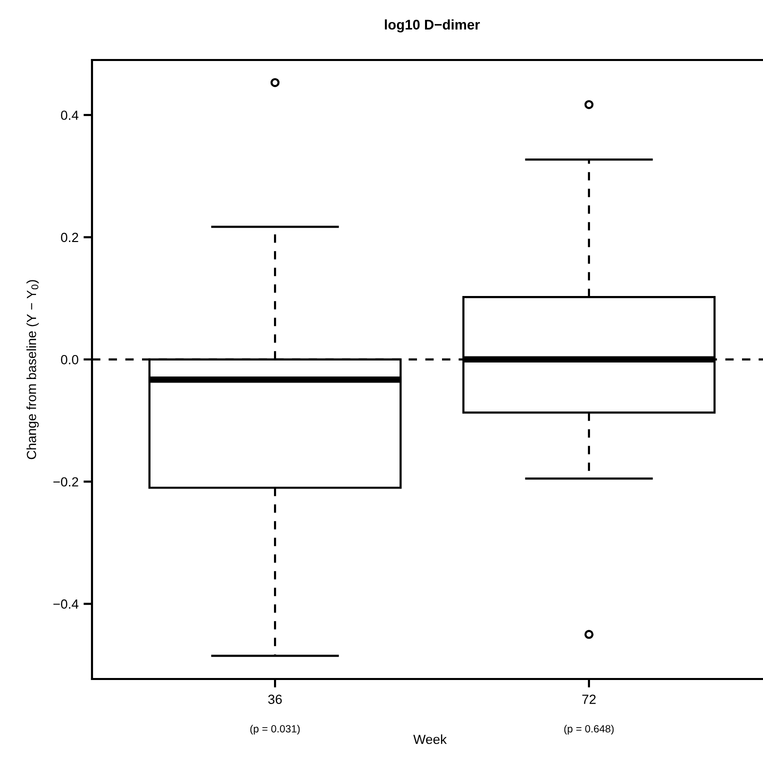  What do you see at coordinates (430, 739) in the screenshot?
I see `x-axis-title: Week` at bounding box center [430, 739].